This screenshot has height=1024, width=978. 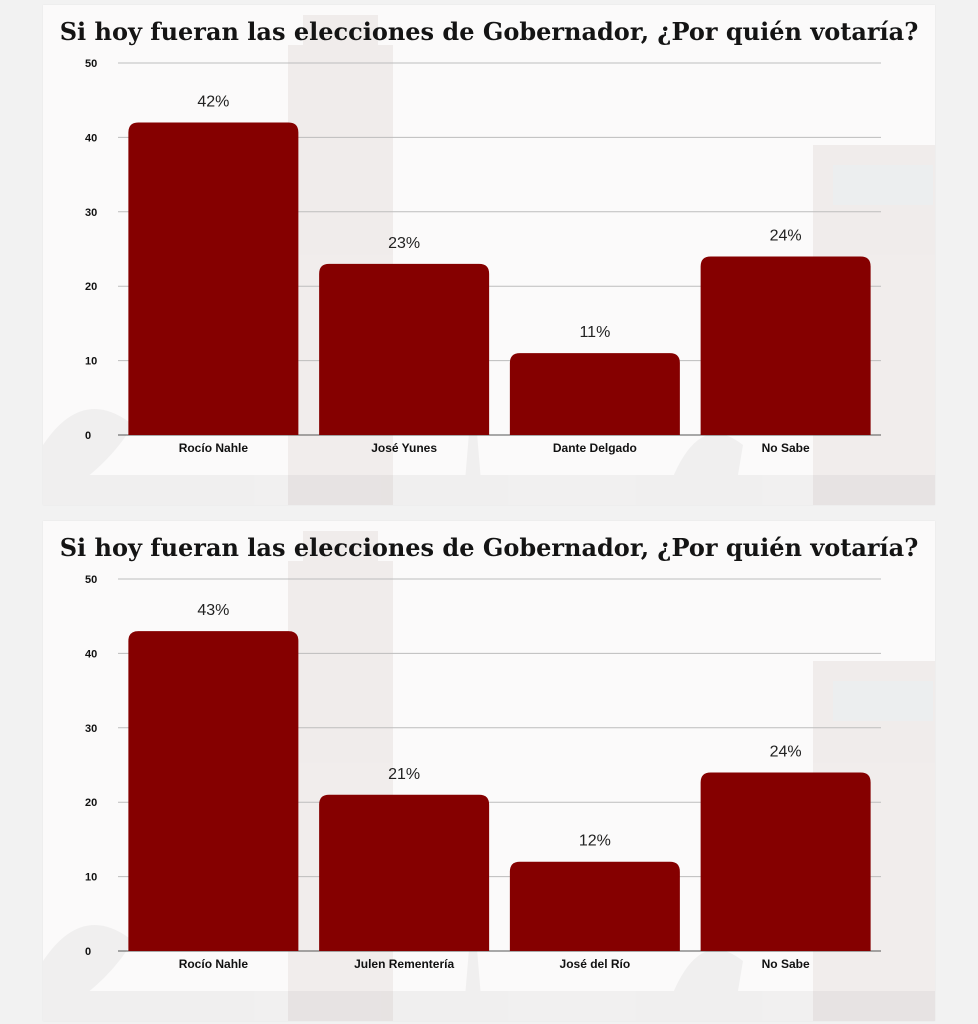 What do you see at coordinates (595, 964) in the screenshot?
I see `category-label: José del Río` at bounding box center [595, 964].